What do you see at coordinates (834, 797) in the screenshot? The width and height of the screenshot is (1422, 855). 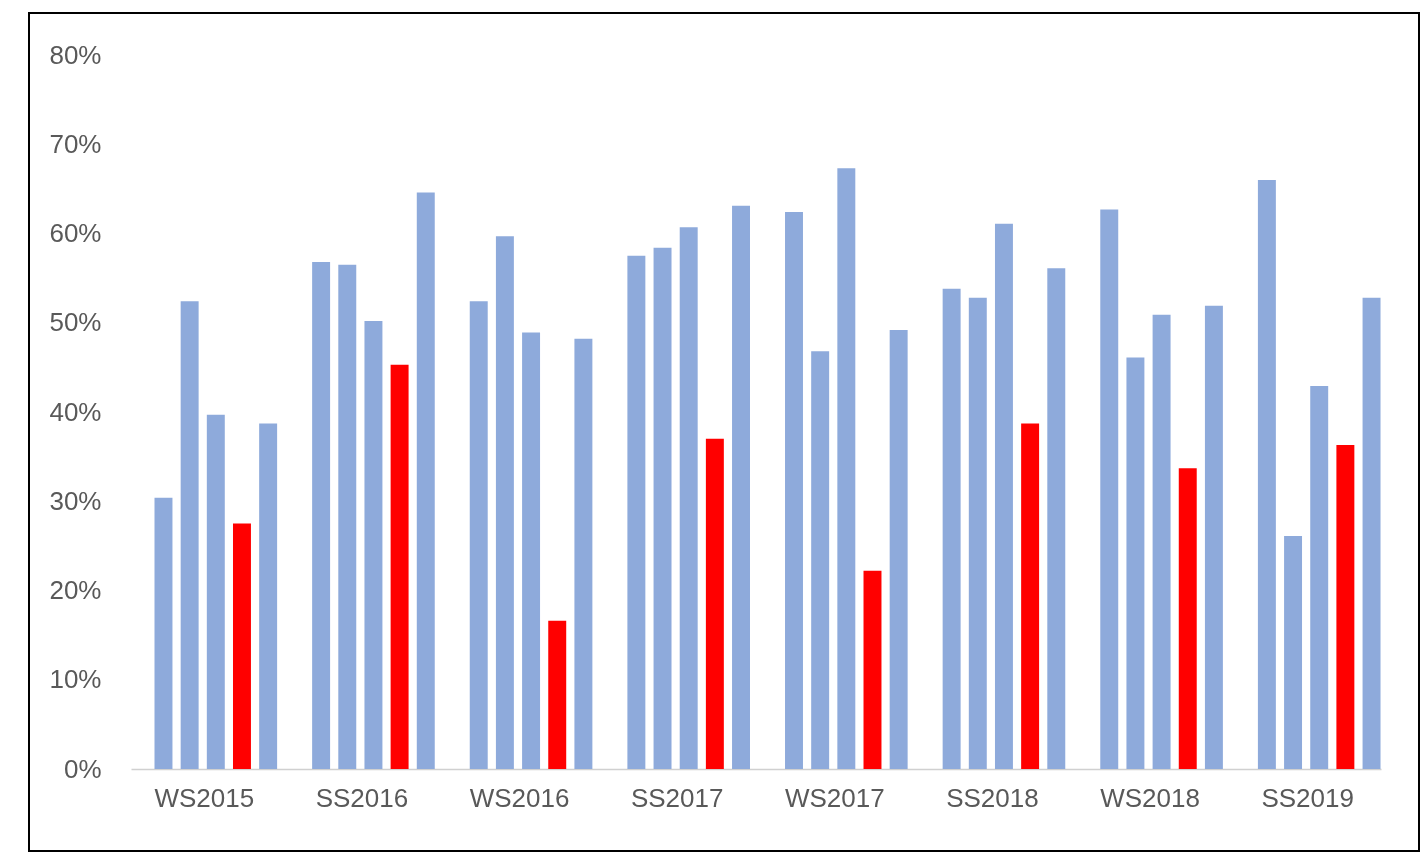 I see `x-tick-label: WS2017` at bounding box center [834, 797].